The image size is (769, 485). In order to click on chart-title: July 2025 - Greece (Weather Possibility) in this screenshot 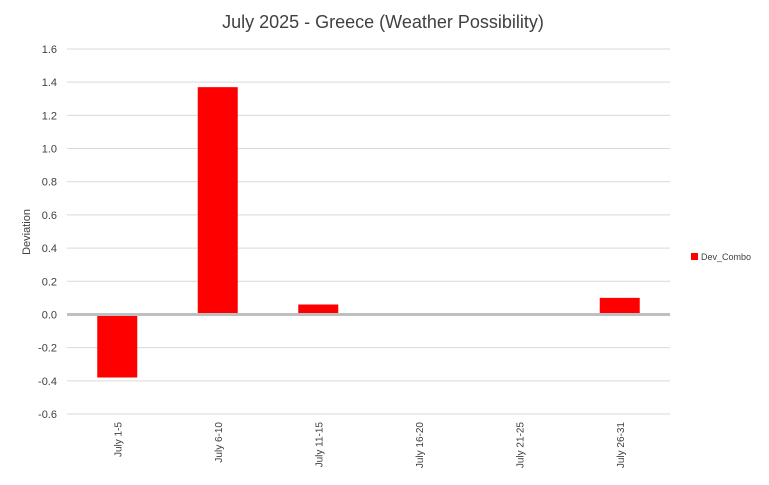, I will do `click(383, 22)`.